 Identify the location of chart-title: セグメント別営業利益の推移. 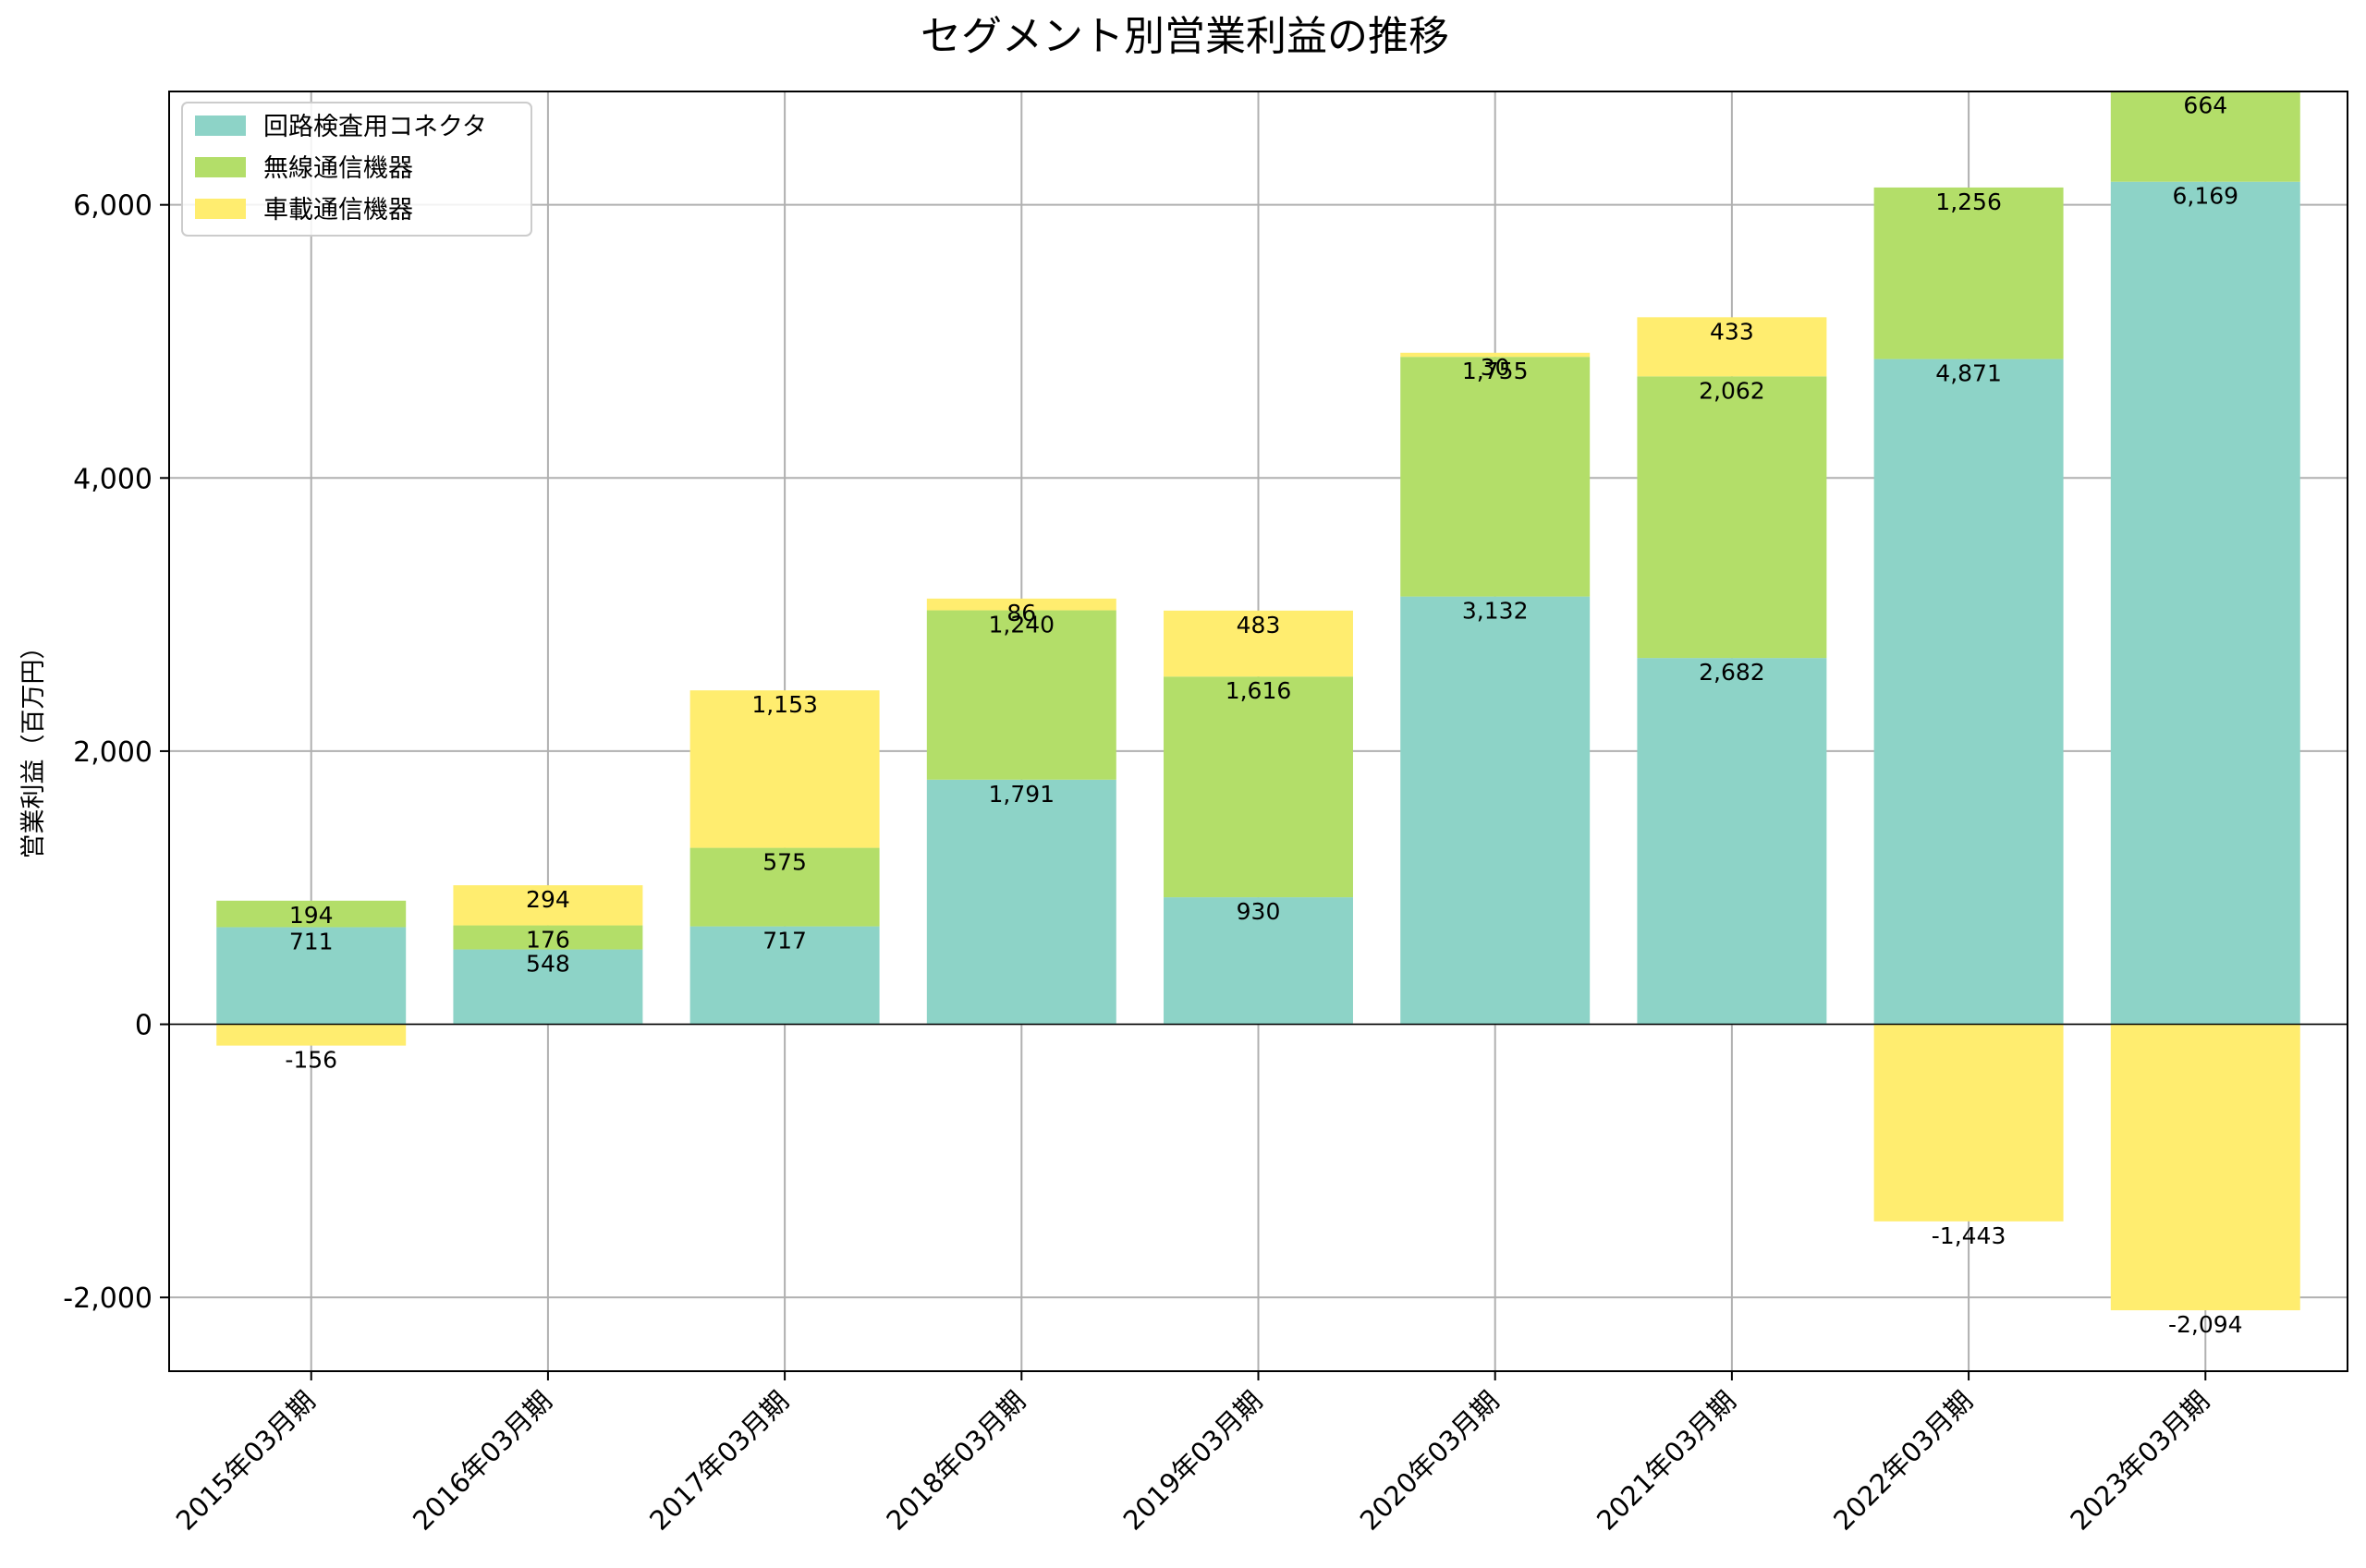
(1185, 36).